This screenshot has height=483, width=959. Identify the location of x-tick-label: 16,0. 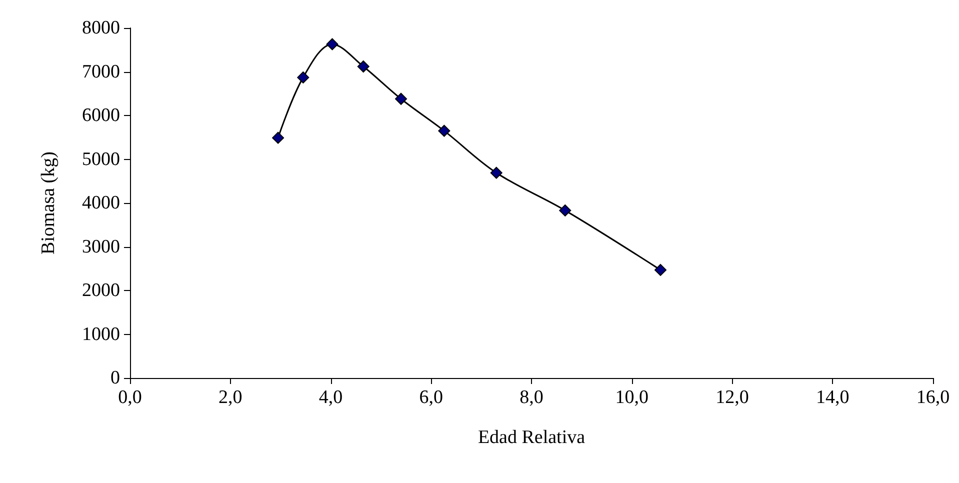
(933, 397).